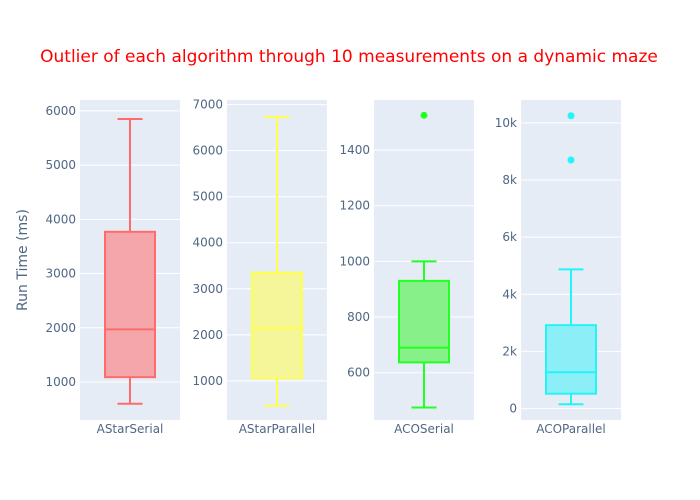 The width and height of the screenshot is (700, 500). I want to click on y-tick-label: 4k, so click(509, 294).